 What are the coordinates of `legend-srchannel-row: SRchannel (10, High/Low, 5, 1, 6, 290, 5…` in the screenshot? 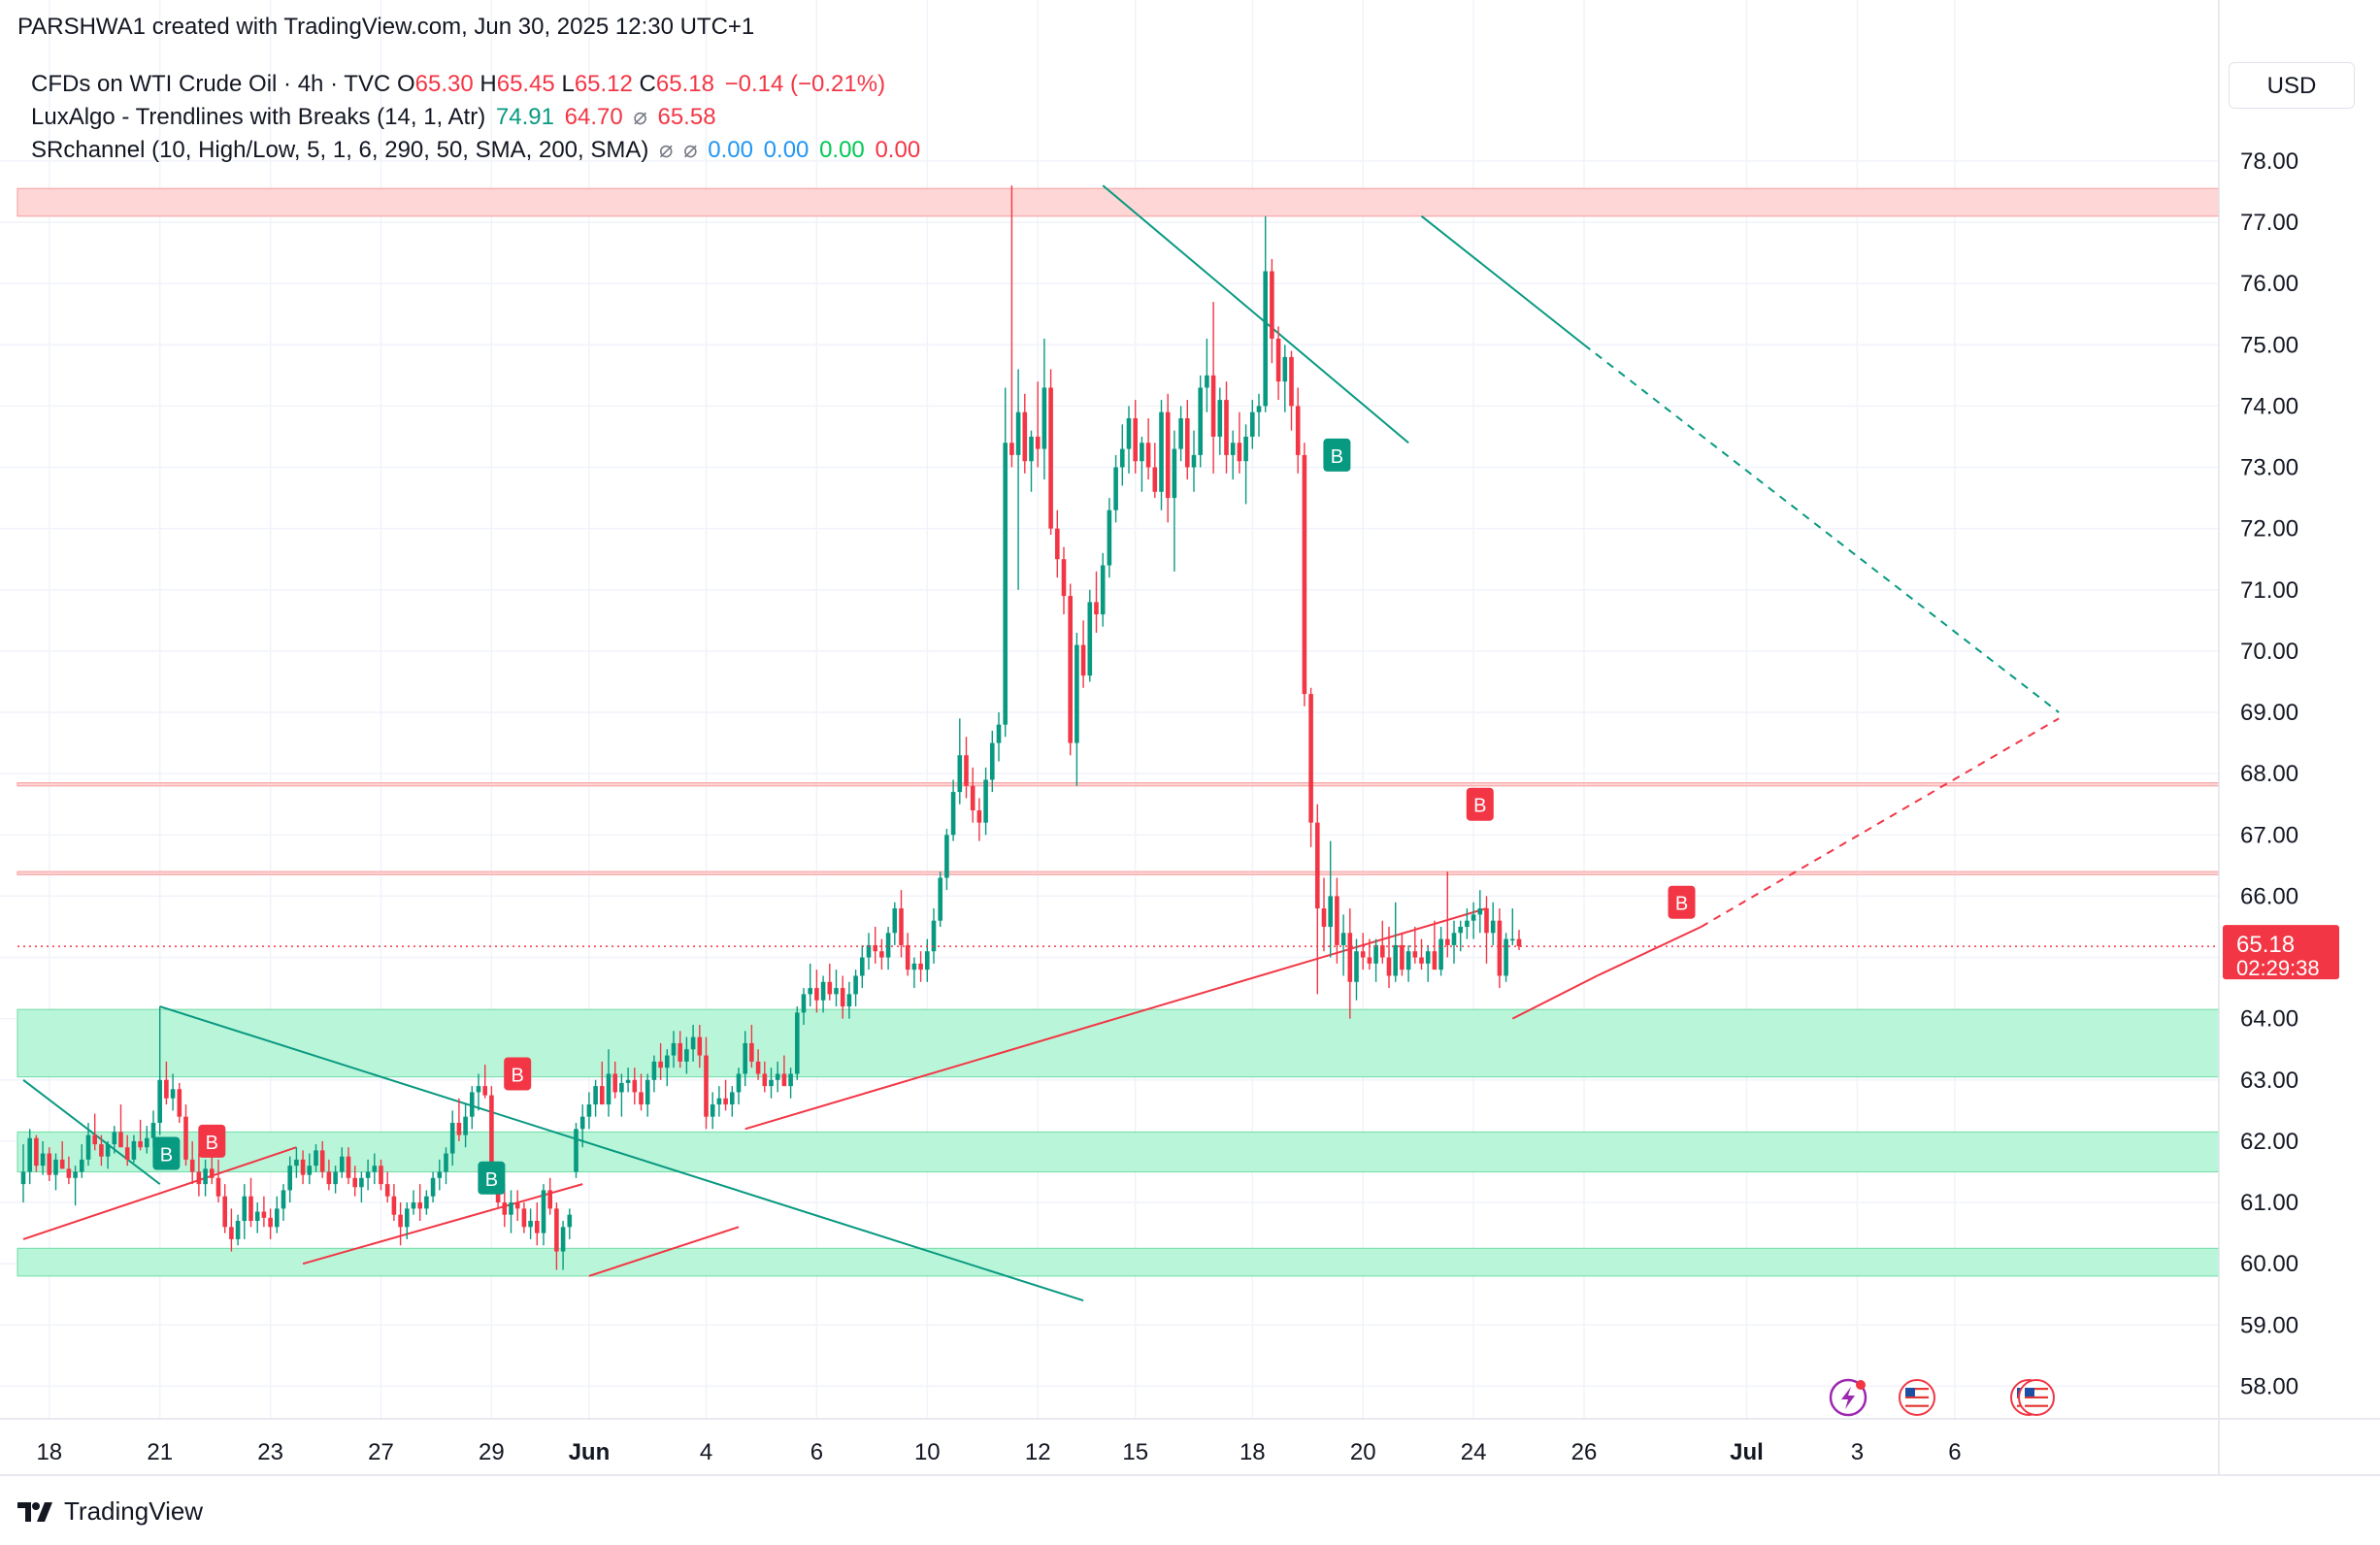 It's located at (475, 150).